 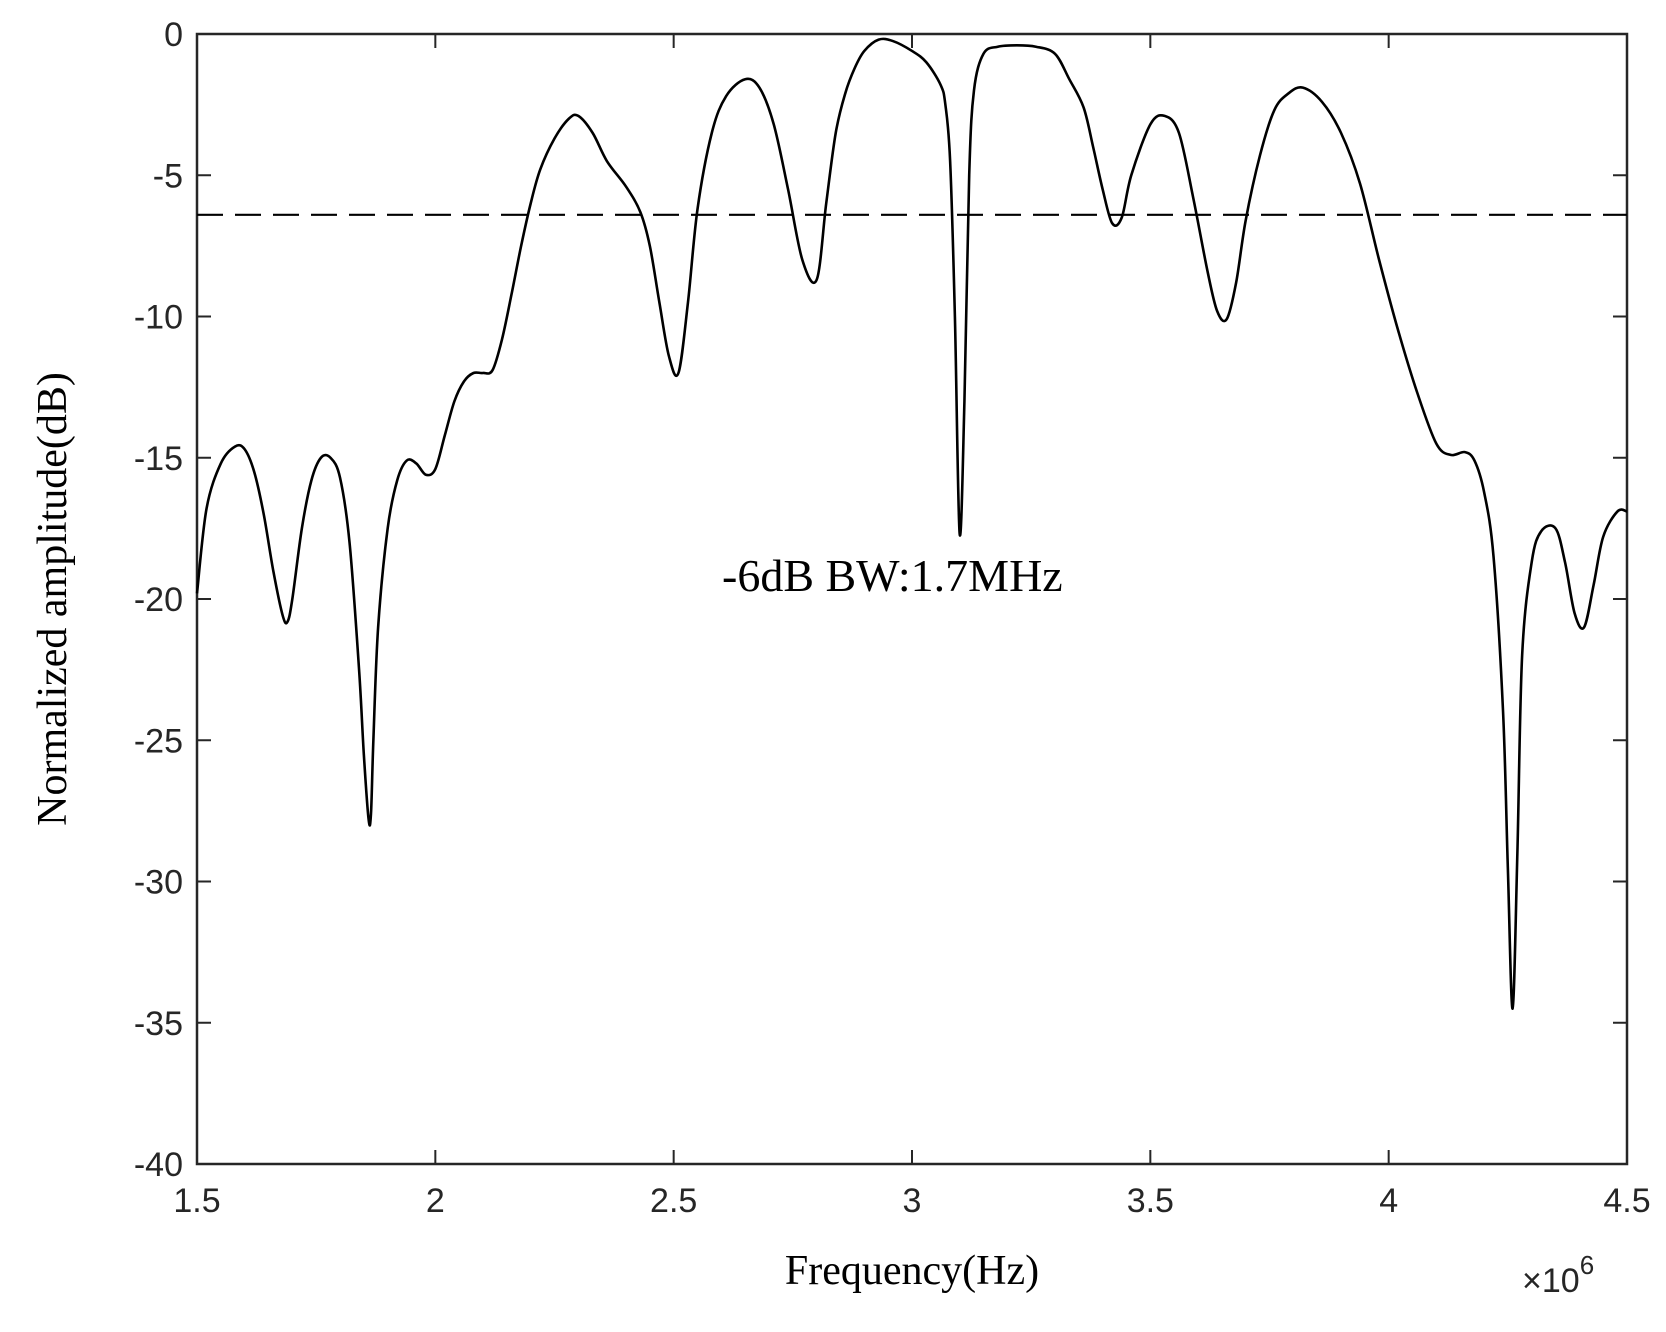 What do you see at coordinates (158, 459) in the screenshot?
I see `y-tick-label: -15` at bounding box center [158, 459].